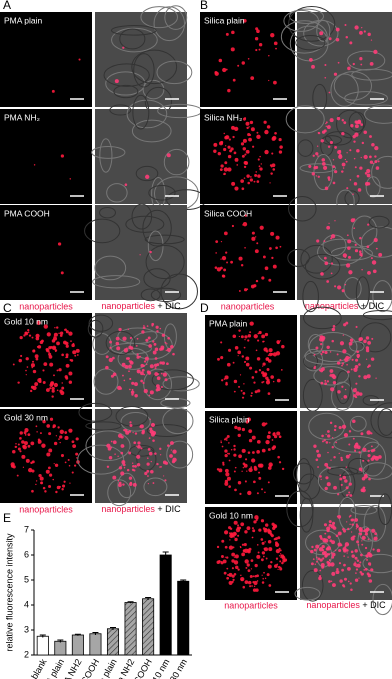  What do you see at coordinates (223, 117) in the screenshot?
I see `image-label: Silica NH₂` at bounding box center [223, 117].